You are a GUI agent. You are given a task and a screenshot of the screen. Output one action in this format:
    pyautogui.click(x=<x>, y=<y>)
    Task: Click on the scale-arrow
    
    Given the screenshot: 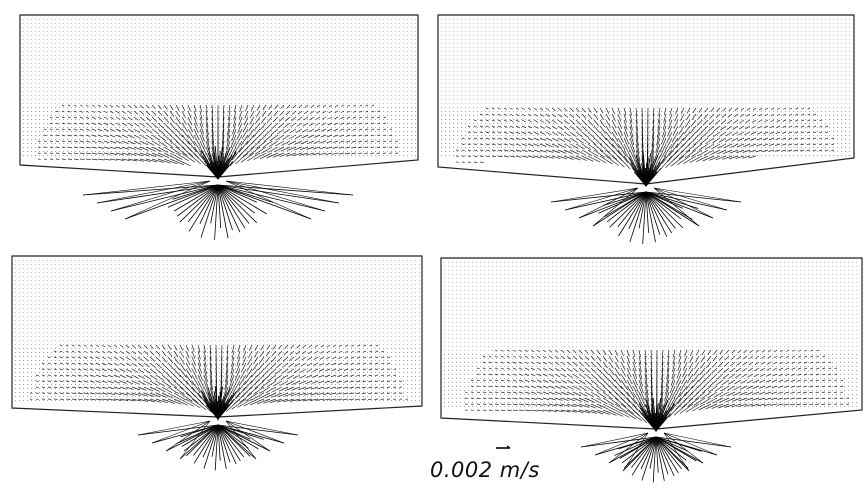 What is the action you would take?
    pyautogui.click(x=503, y=447)
    